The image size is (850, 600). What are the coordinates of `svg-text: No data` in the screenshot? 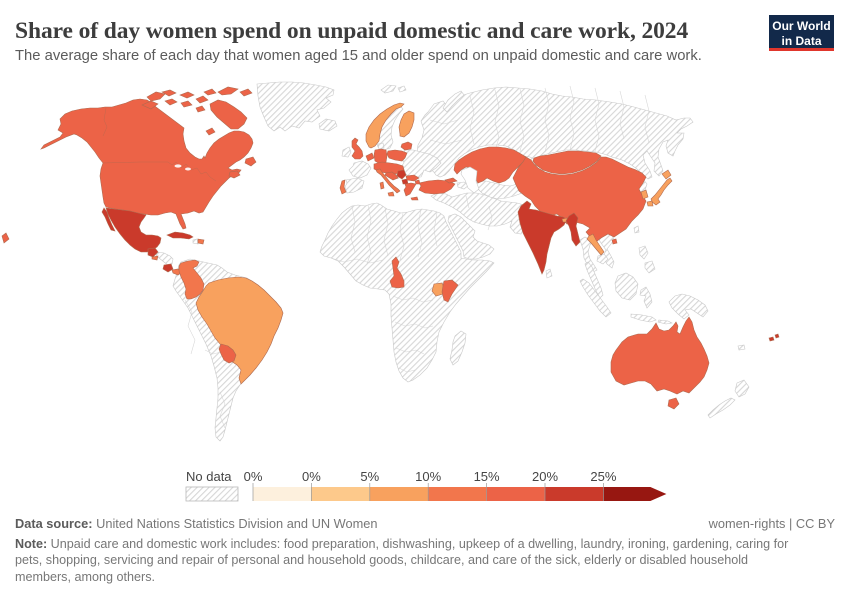 It's located at (209, 476).